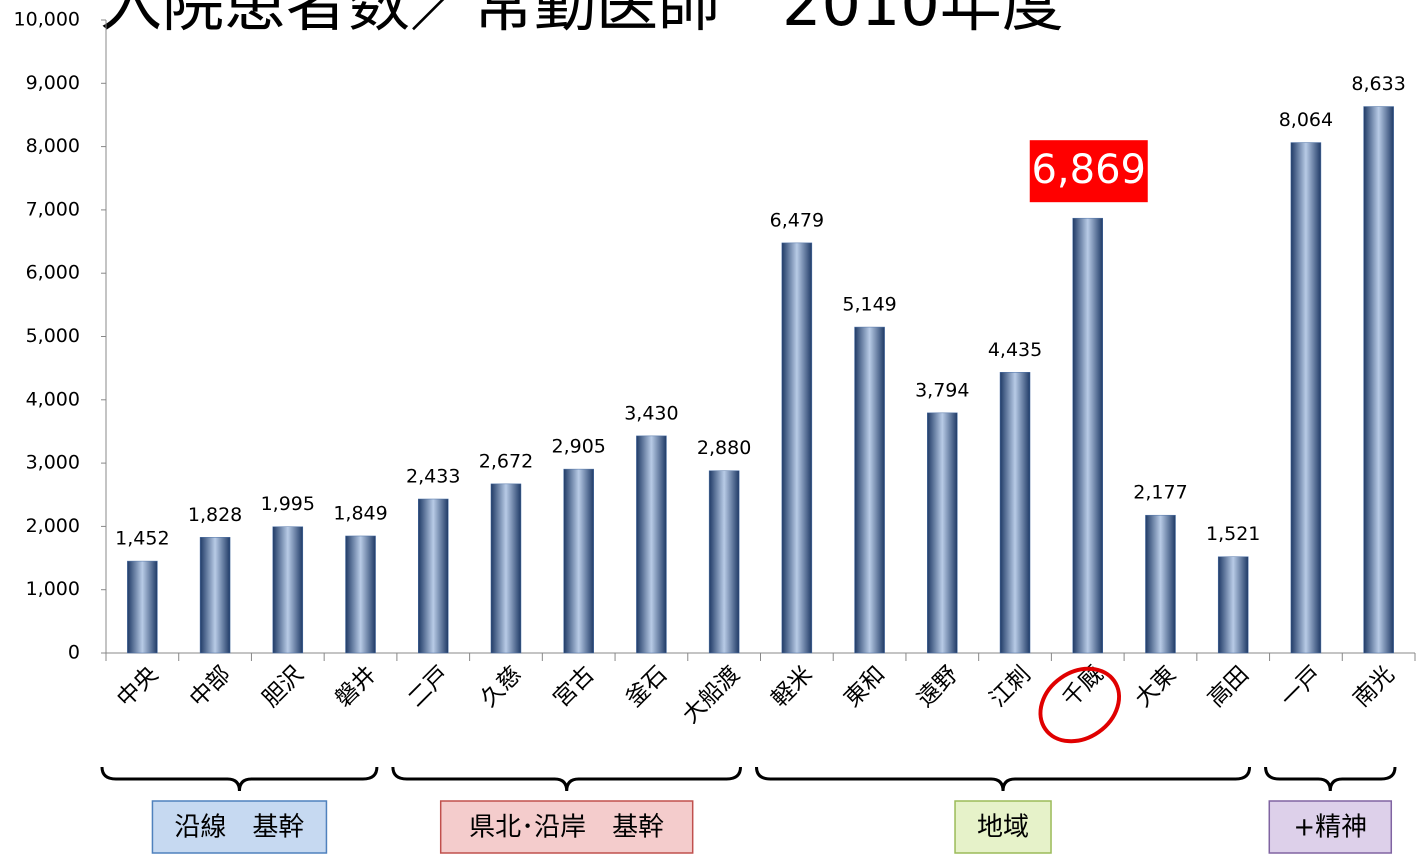 Image resolution: width=1427 pixels, height=857 pixels. Describe the element at coordinates (1374, 686) in the screenshot. I see `x-tick-label: 南光` at that location.